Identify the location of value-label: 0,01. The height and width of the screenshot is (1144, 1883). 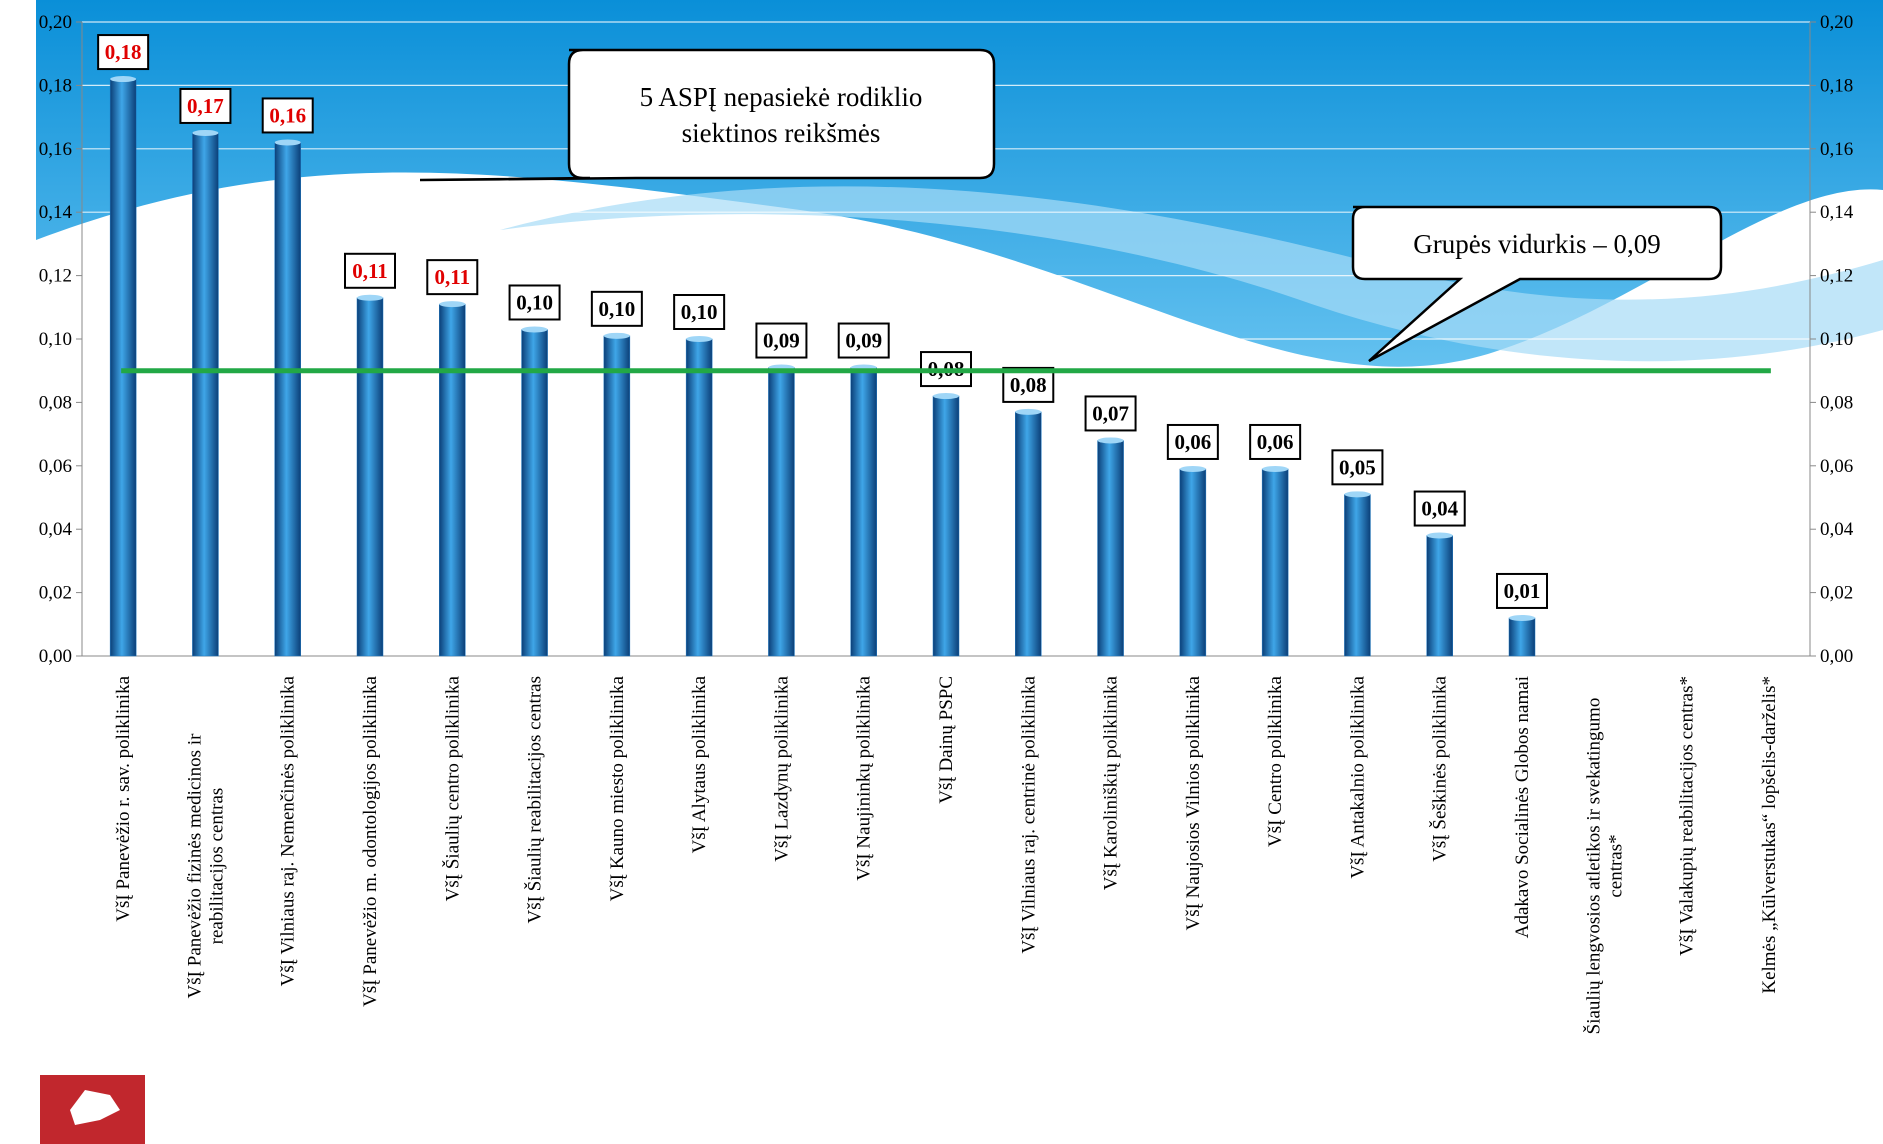
(1522, 591).